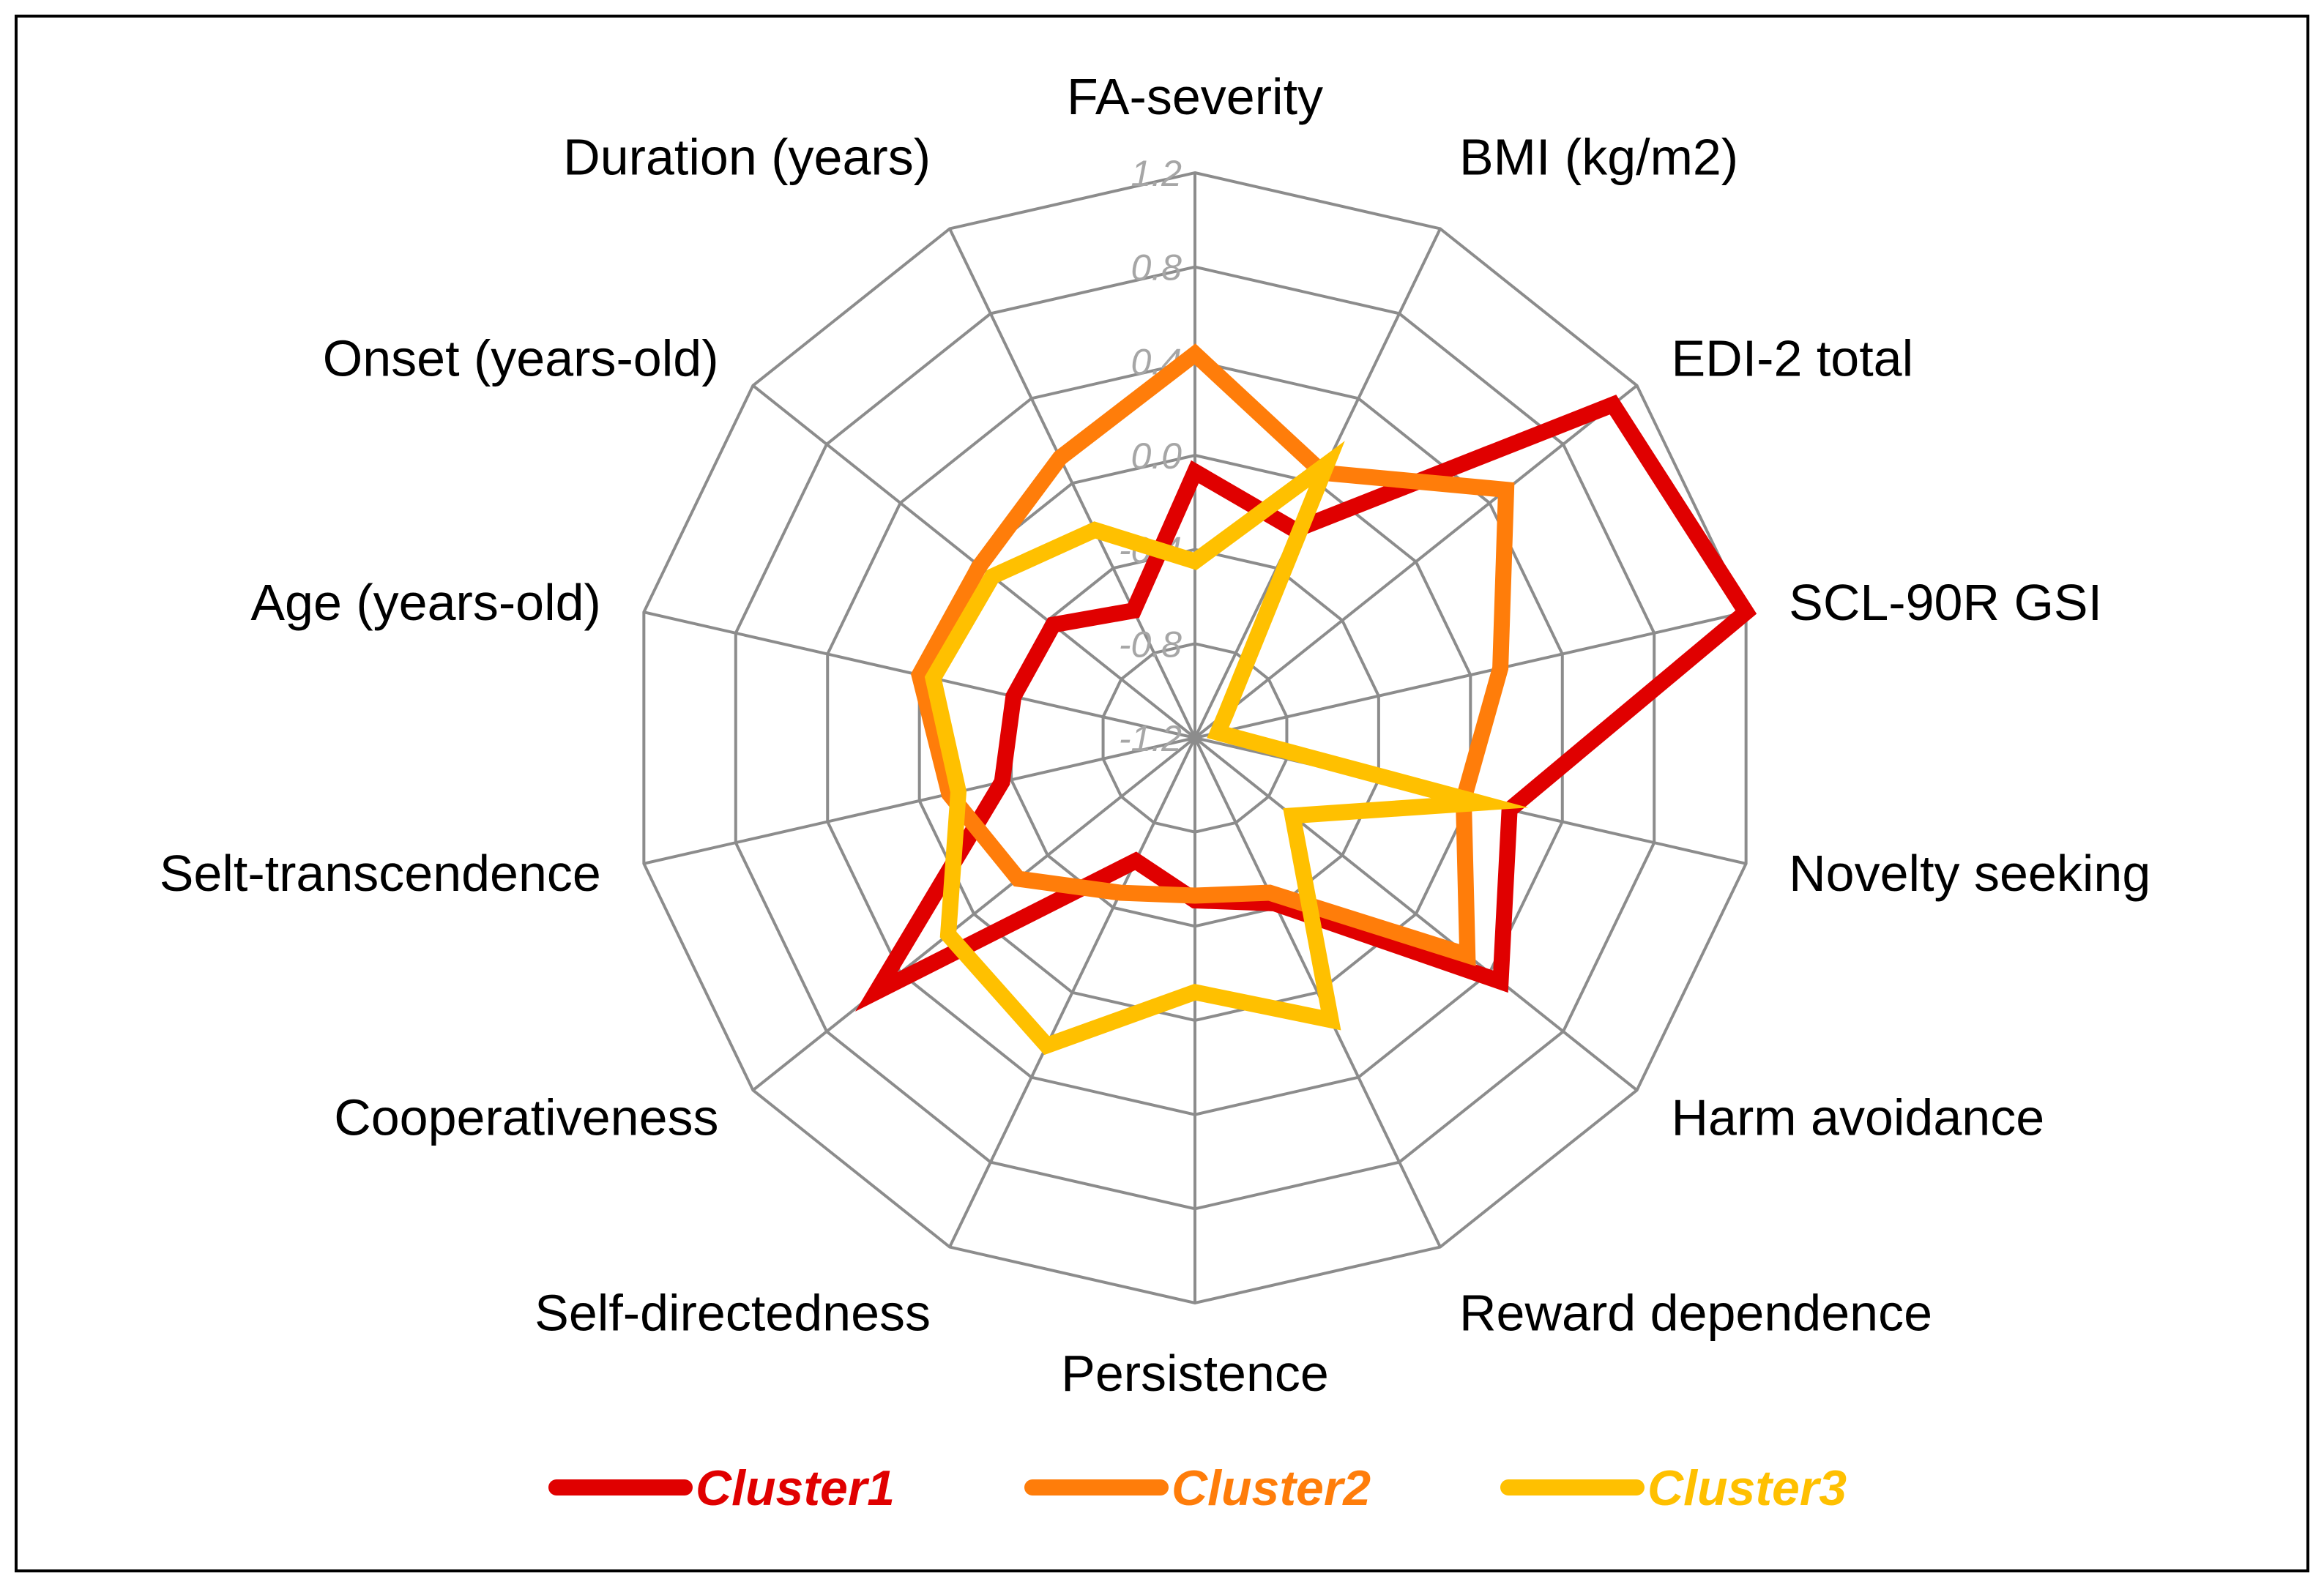 Image resolution: width=2324 pixels, height=1587 pixels. What do you see at coordinates (1946, 603) in the screenshot?
I see `category-label: SCL-90R GSI` at bounding box center [1946, 603].